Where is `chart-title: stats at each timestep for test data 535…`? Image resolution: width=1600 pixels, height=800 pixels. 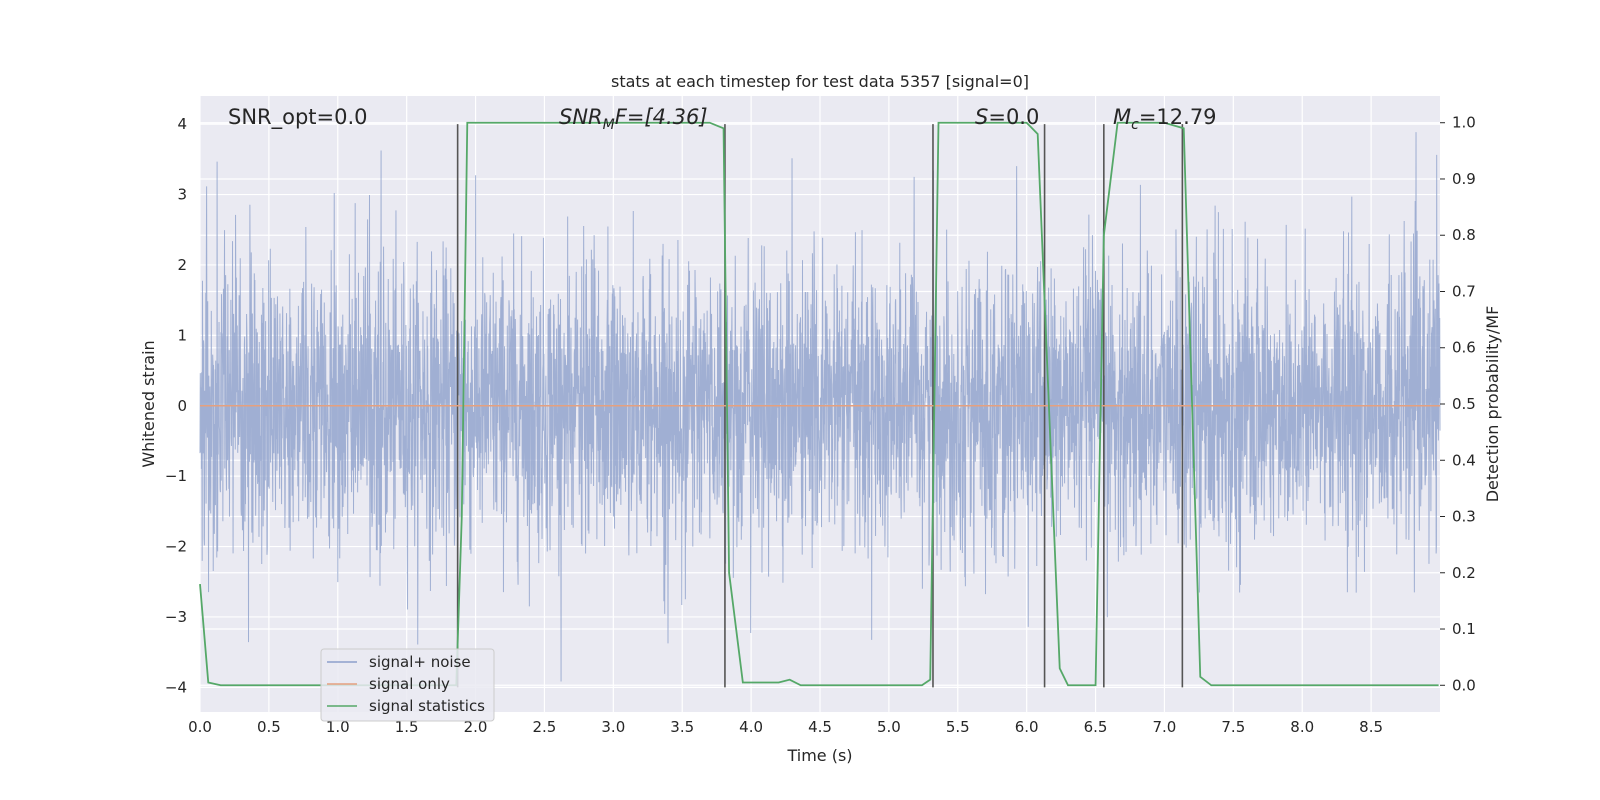
chart-title: stats at each timestep for test data 535… is located at coordinates (820, 81).